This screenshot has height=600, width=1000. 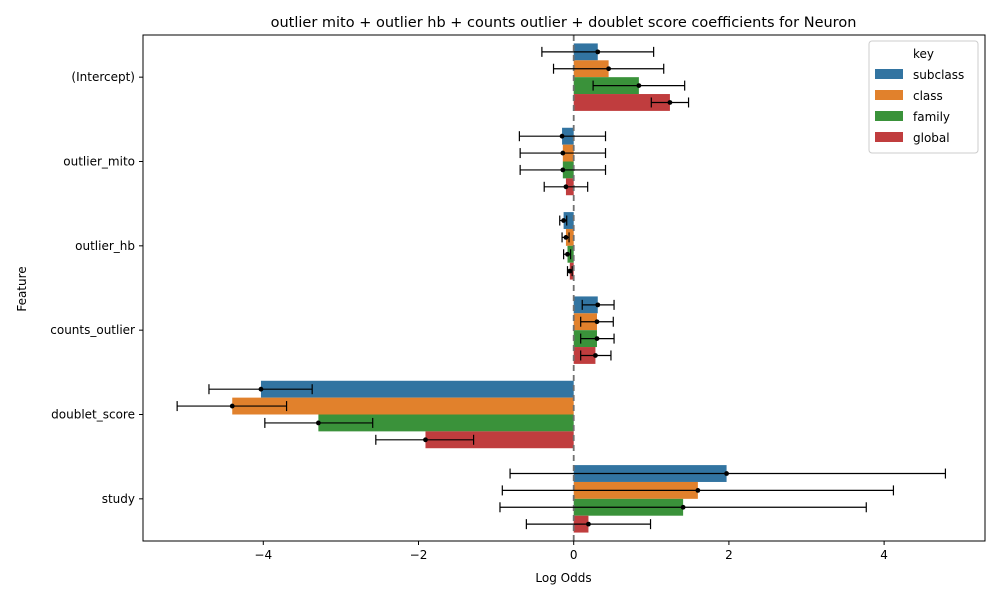 I want to click on x-tick-label-2: 0, so click(x=574, y=555).